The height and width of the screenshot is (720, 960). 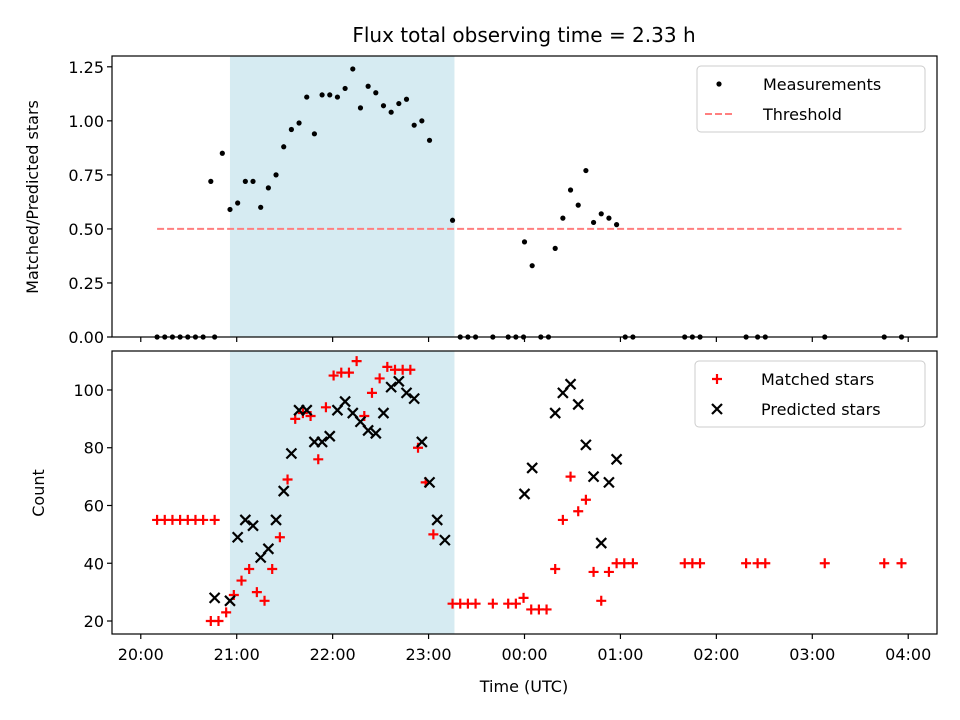 What do you see at coordinates (802, 114) in the screenshot?
I see `legend-label: Threshold` at bounding box center [802, 114].